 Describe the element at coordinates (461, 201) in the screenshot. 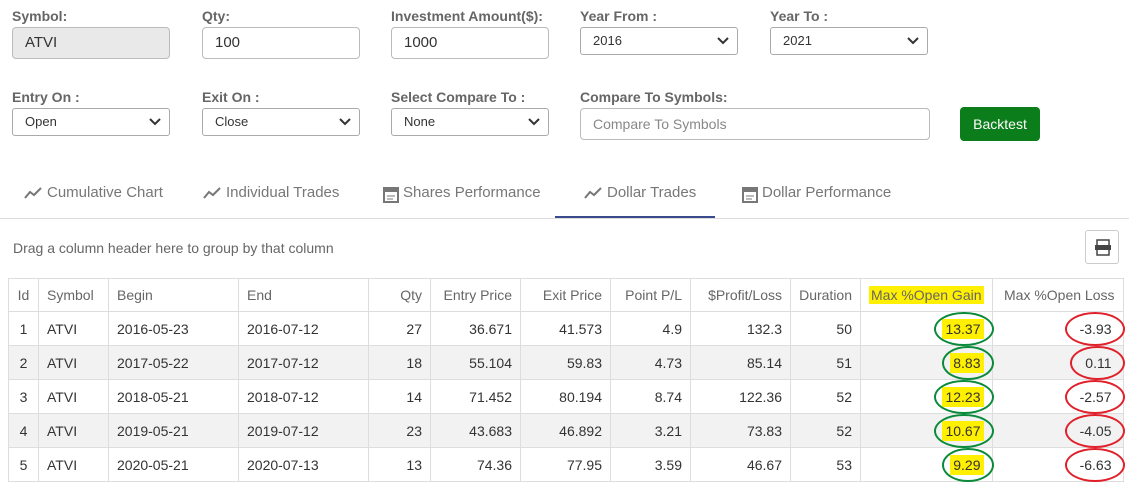

I see `tab: Shares Performance` at that location.